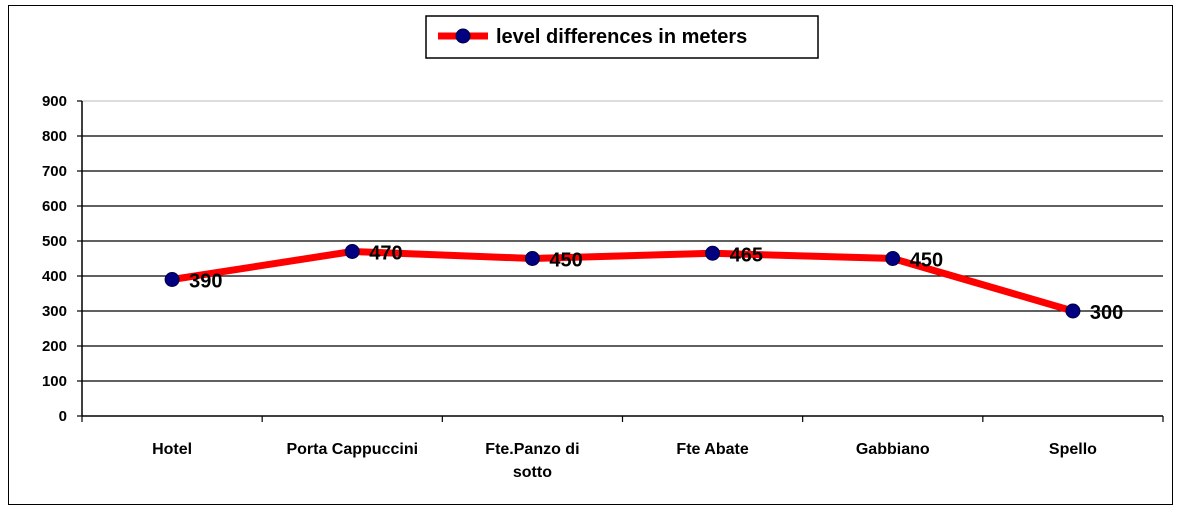 This screenshot has width=1179, height=511. What do you see at coordinates (54, 381) in the screenshot?
I see `y-tick-label-100: 100` at bounding box center [54, 381].